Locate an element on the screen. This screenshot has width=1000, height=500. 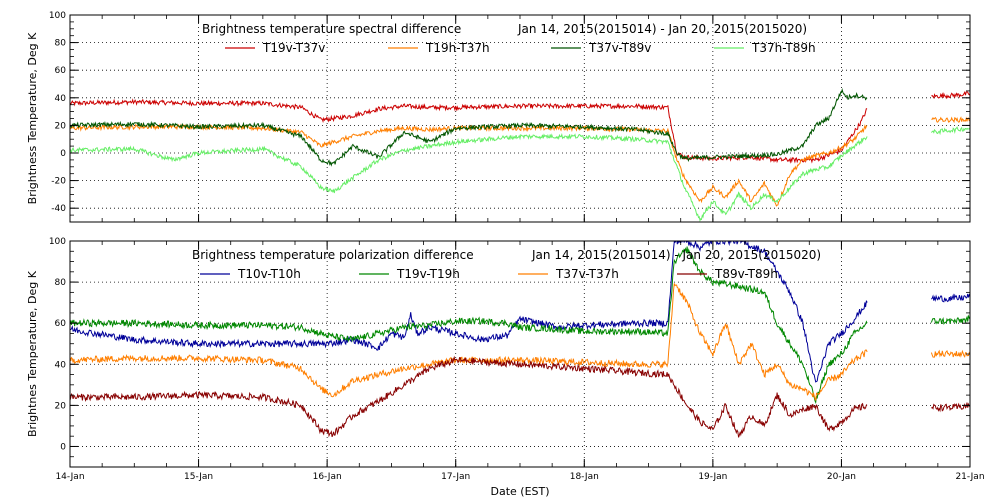
legend-label: T89v-T89h is located at coordinates (746, 274).